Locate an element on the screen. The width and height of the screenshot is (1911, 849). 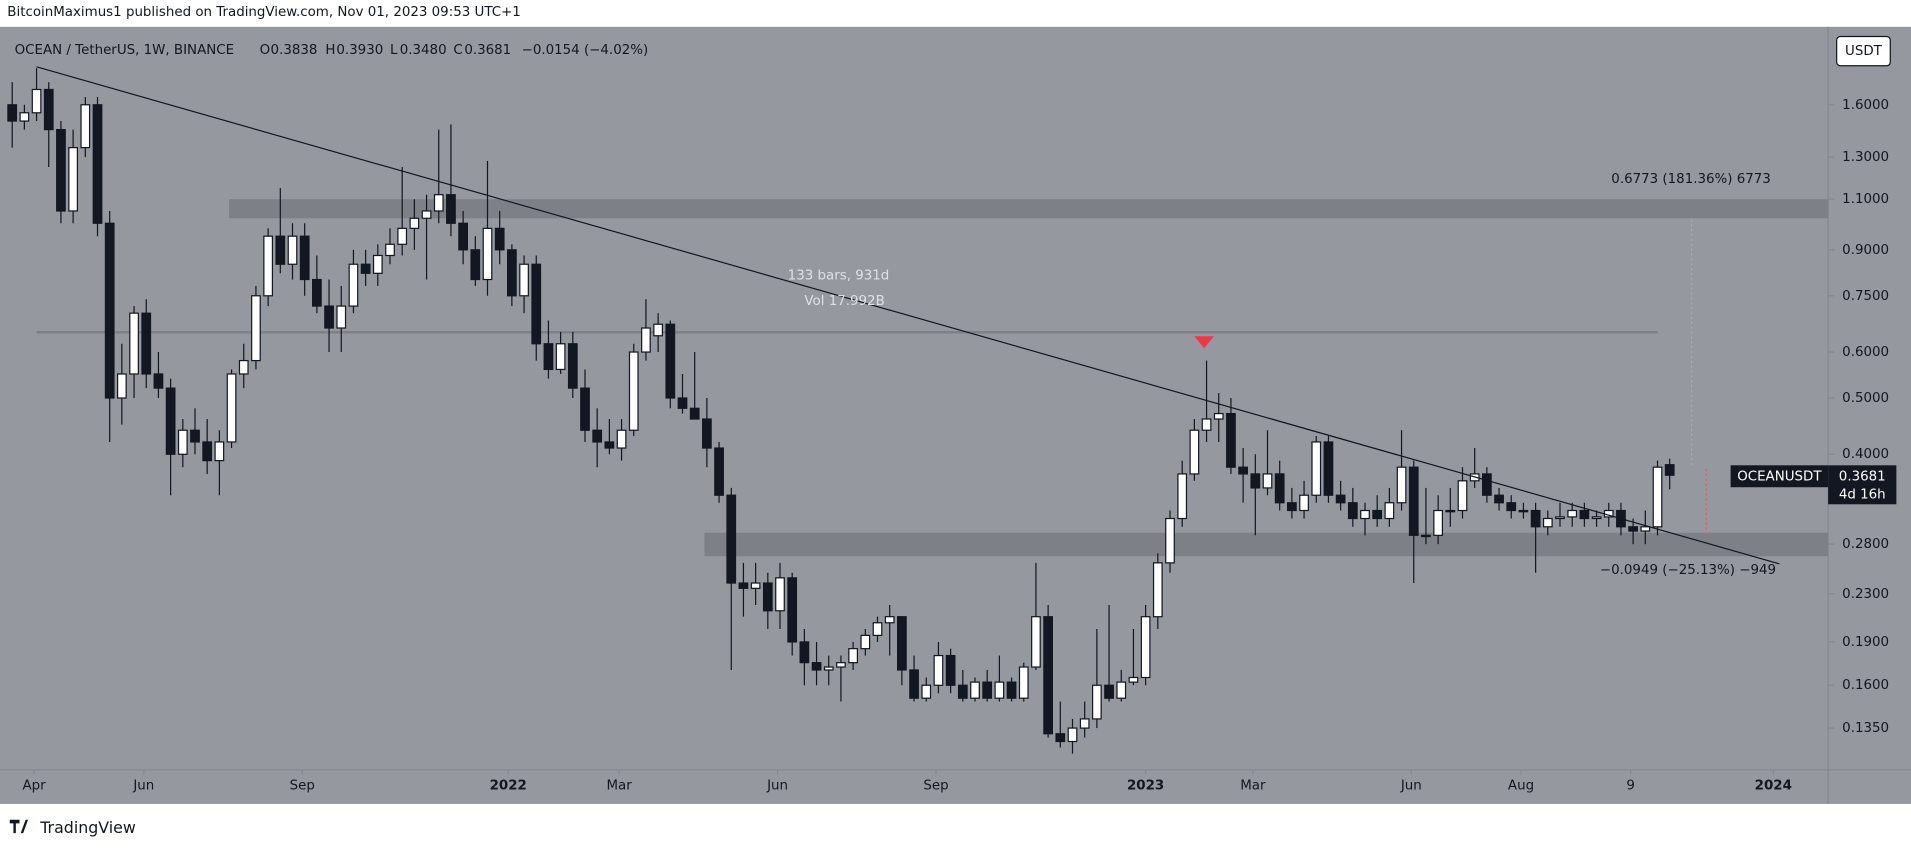
y-tick-label: 1.6000 is located at coordinates (1865, 105).